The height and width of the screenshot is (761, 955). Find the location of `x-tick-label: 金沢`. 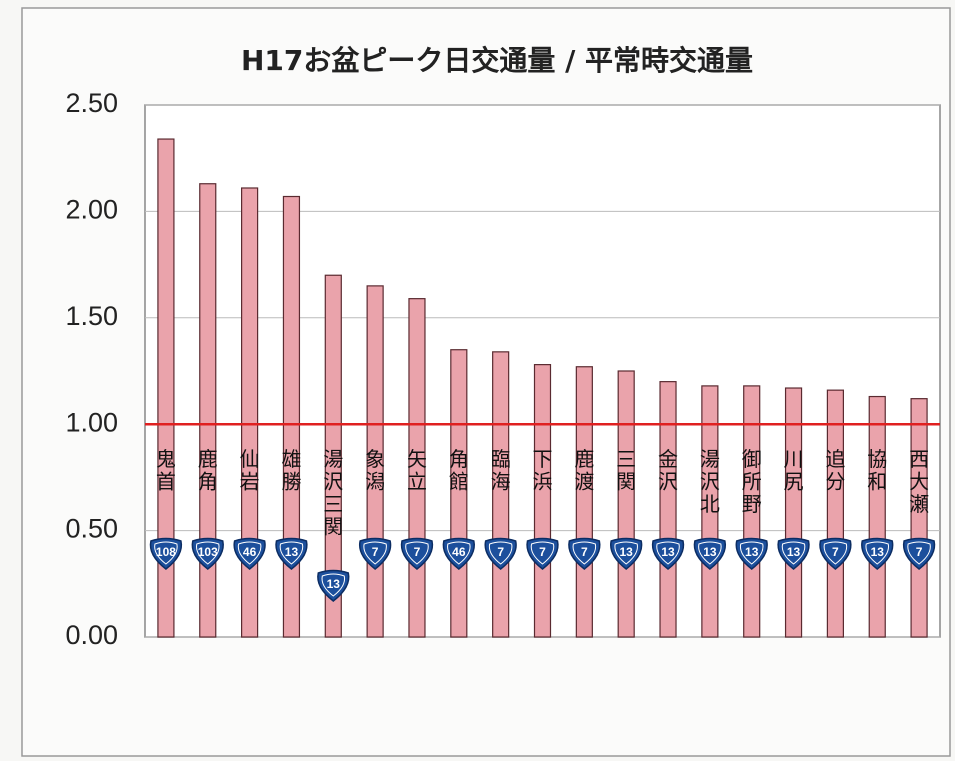

x-tick-label: 金沢 is located at coordinates (668, 470).